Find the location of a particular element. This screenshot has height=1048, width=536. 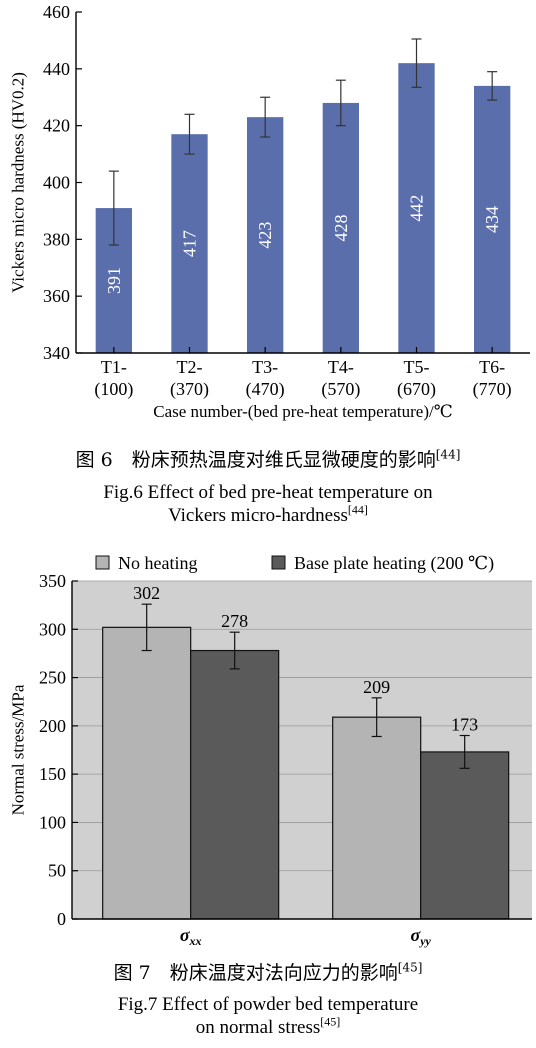

fig7-caption-cn-text: 图 7 粉床温度对法向应力的影响 is located at coordinates (255, 973).